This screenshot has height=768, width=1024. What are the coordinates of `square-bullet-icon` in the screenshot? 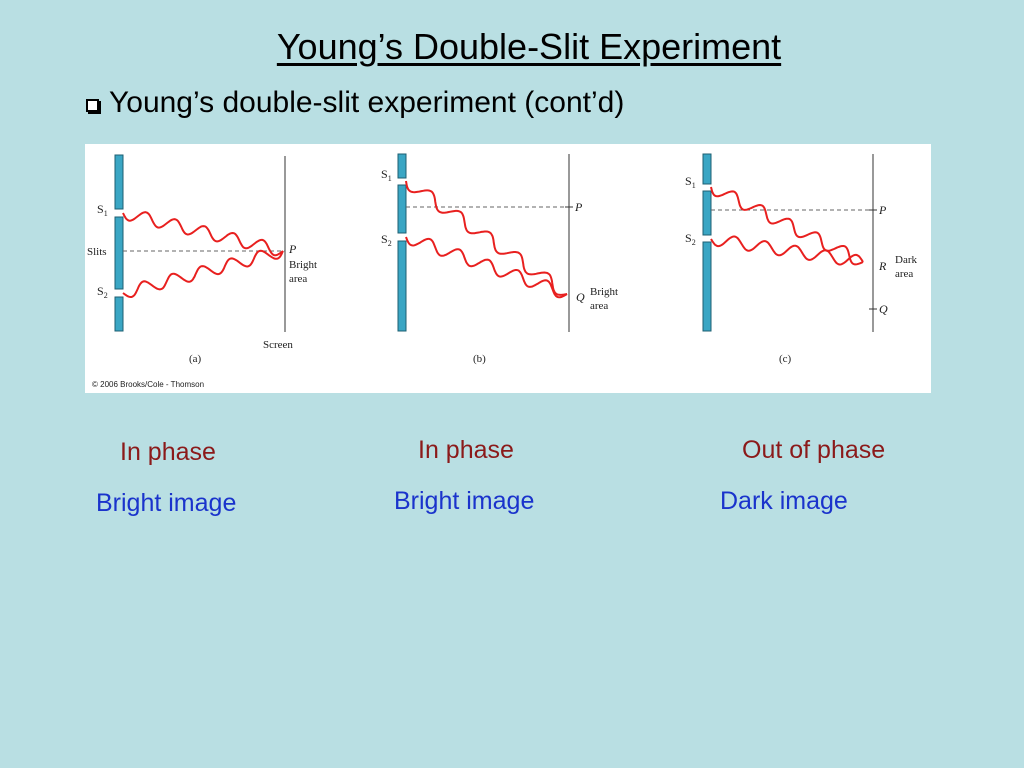 It's located at (92, 105).